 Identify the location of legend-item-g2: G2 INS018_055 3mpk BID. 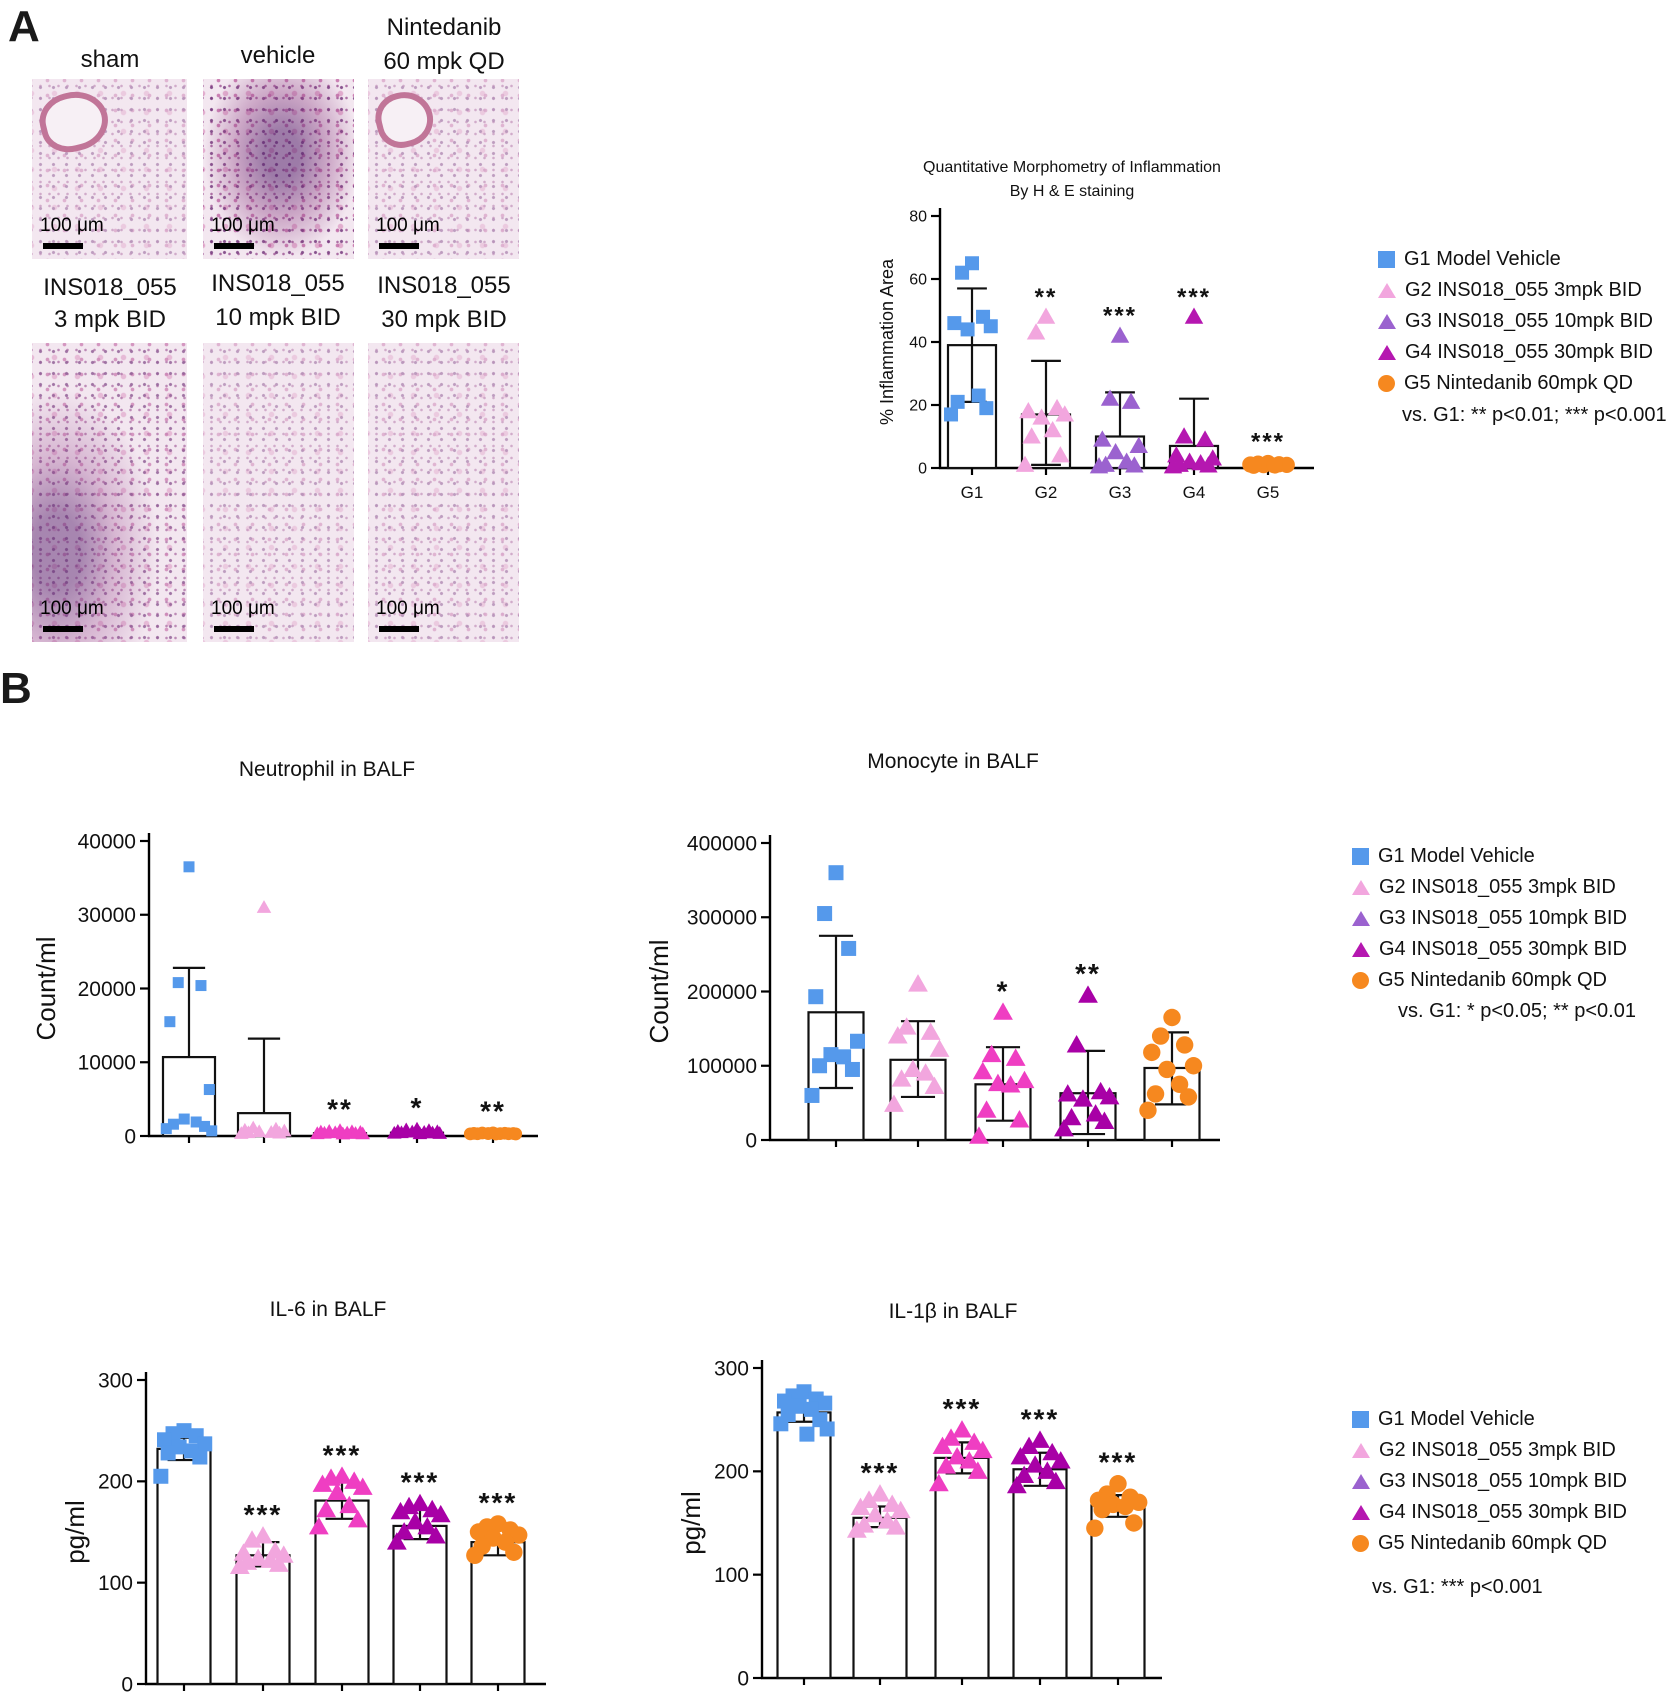
(1515, 290).